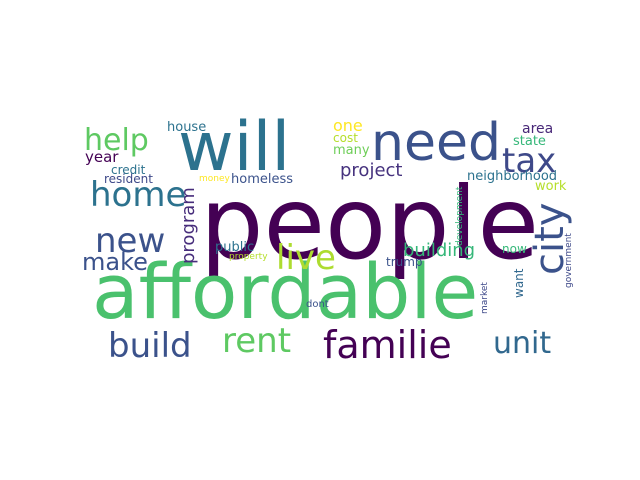 Image resolution: width=640 pixels, height=480 pixels. Describe the element at coordinates (102, 157) in the screenshot. I see `word-year: year` at that location.